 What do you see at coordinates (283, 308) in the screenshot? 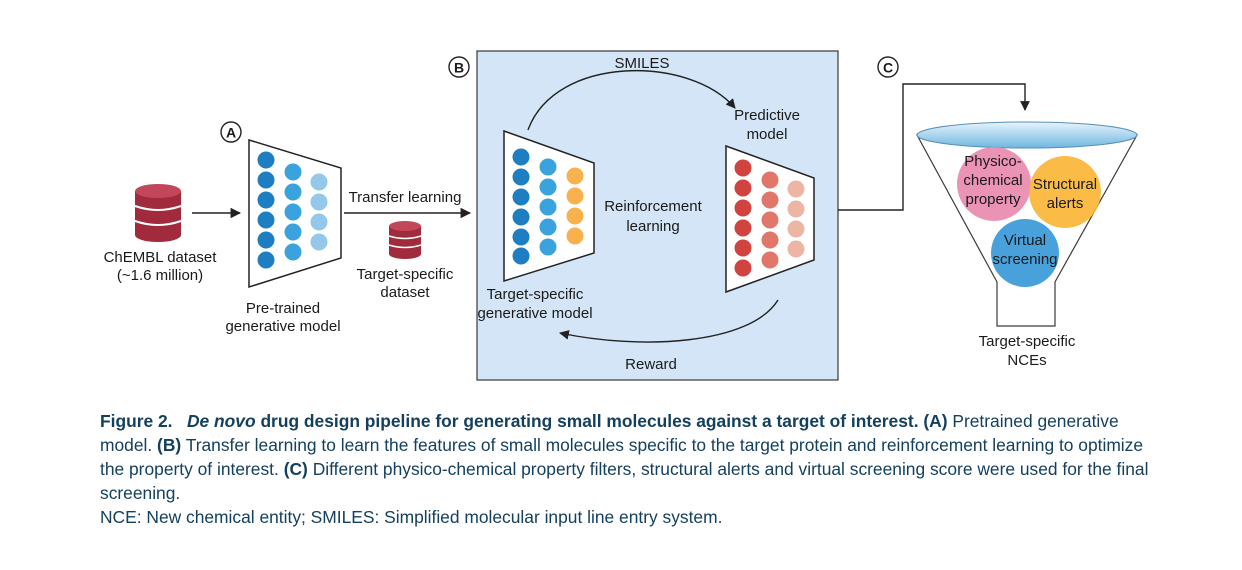
I see `pretrained-label-line1: Pre-trained` at bounding box center [283, 308].